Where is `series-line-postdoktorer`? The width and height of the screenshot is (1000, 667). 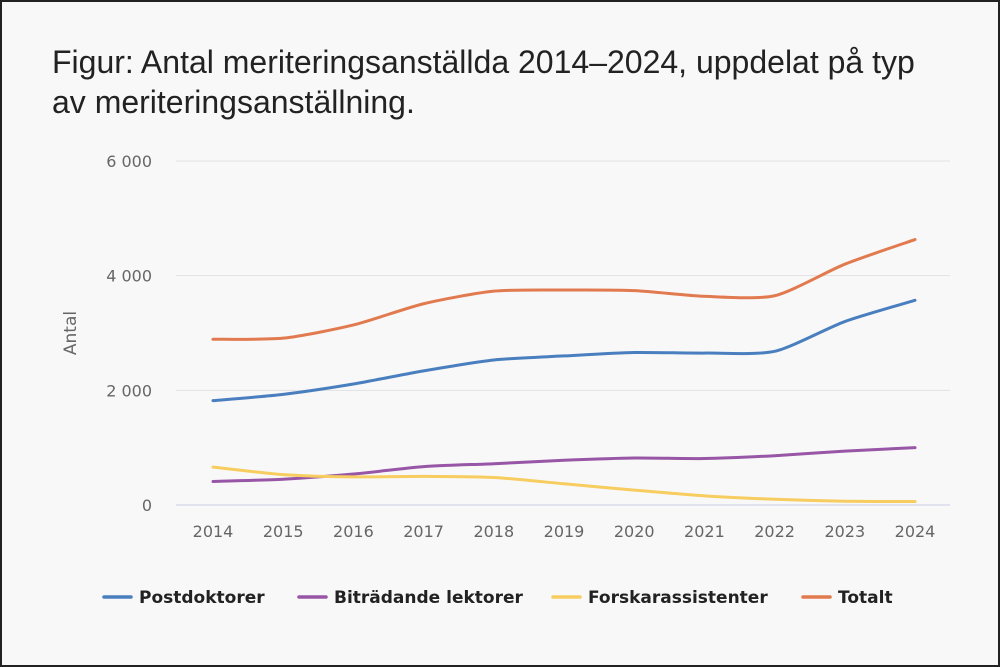 series-line-postdoktorer is located at coordinates (564, 350).